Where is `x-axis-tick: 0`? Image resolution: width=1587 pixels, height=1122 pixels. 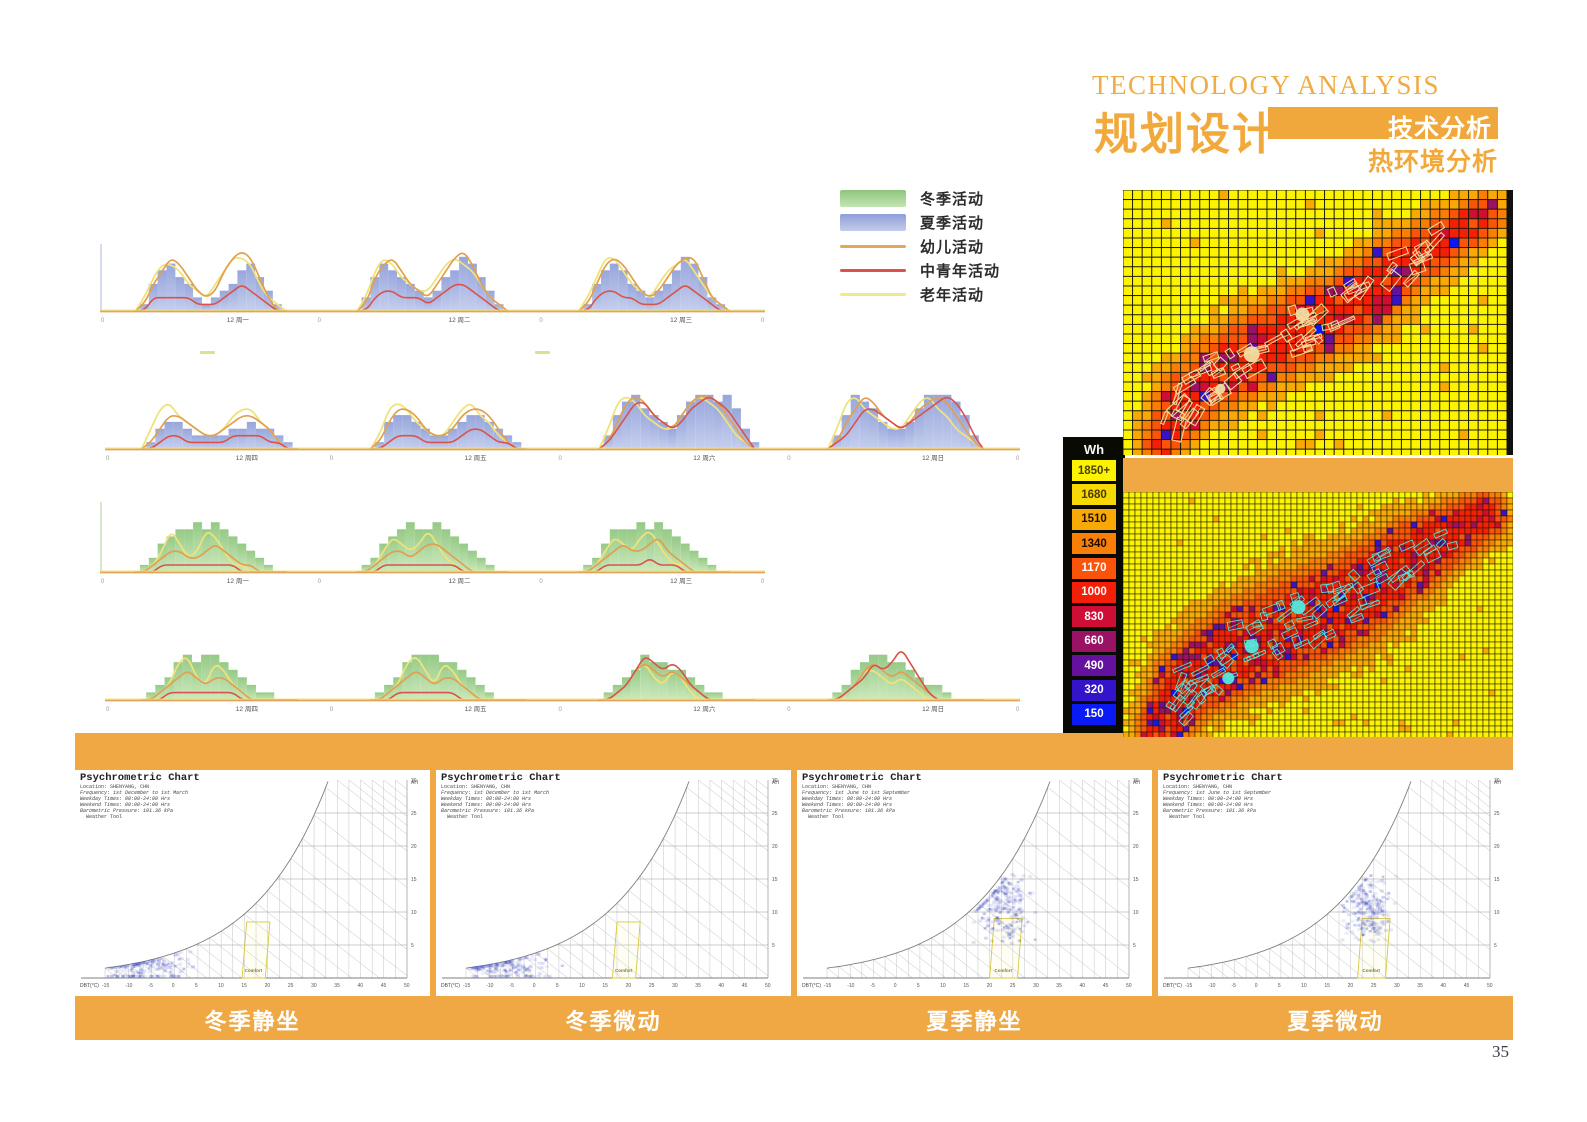 x-axis-tick: 0 is located at coordinates (534, 986).